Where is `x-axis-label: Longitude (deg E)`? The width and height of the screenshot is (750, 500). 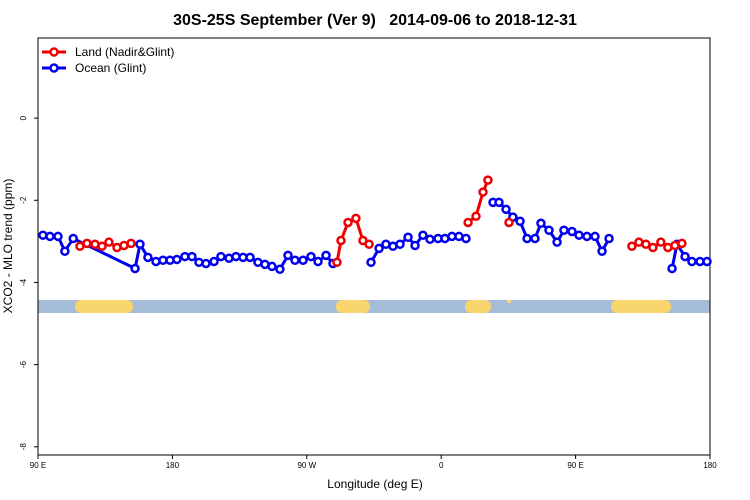 x-axis-label: Longitude (deg E) is located at coordinates (374, 484).